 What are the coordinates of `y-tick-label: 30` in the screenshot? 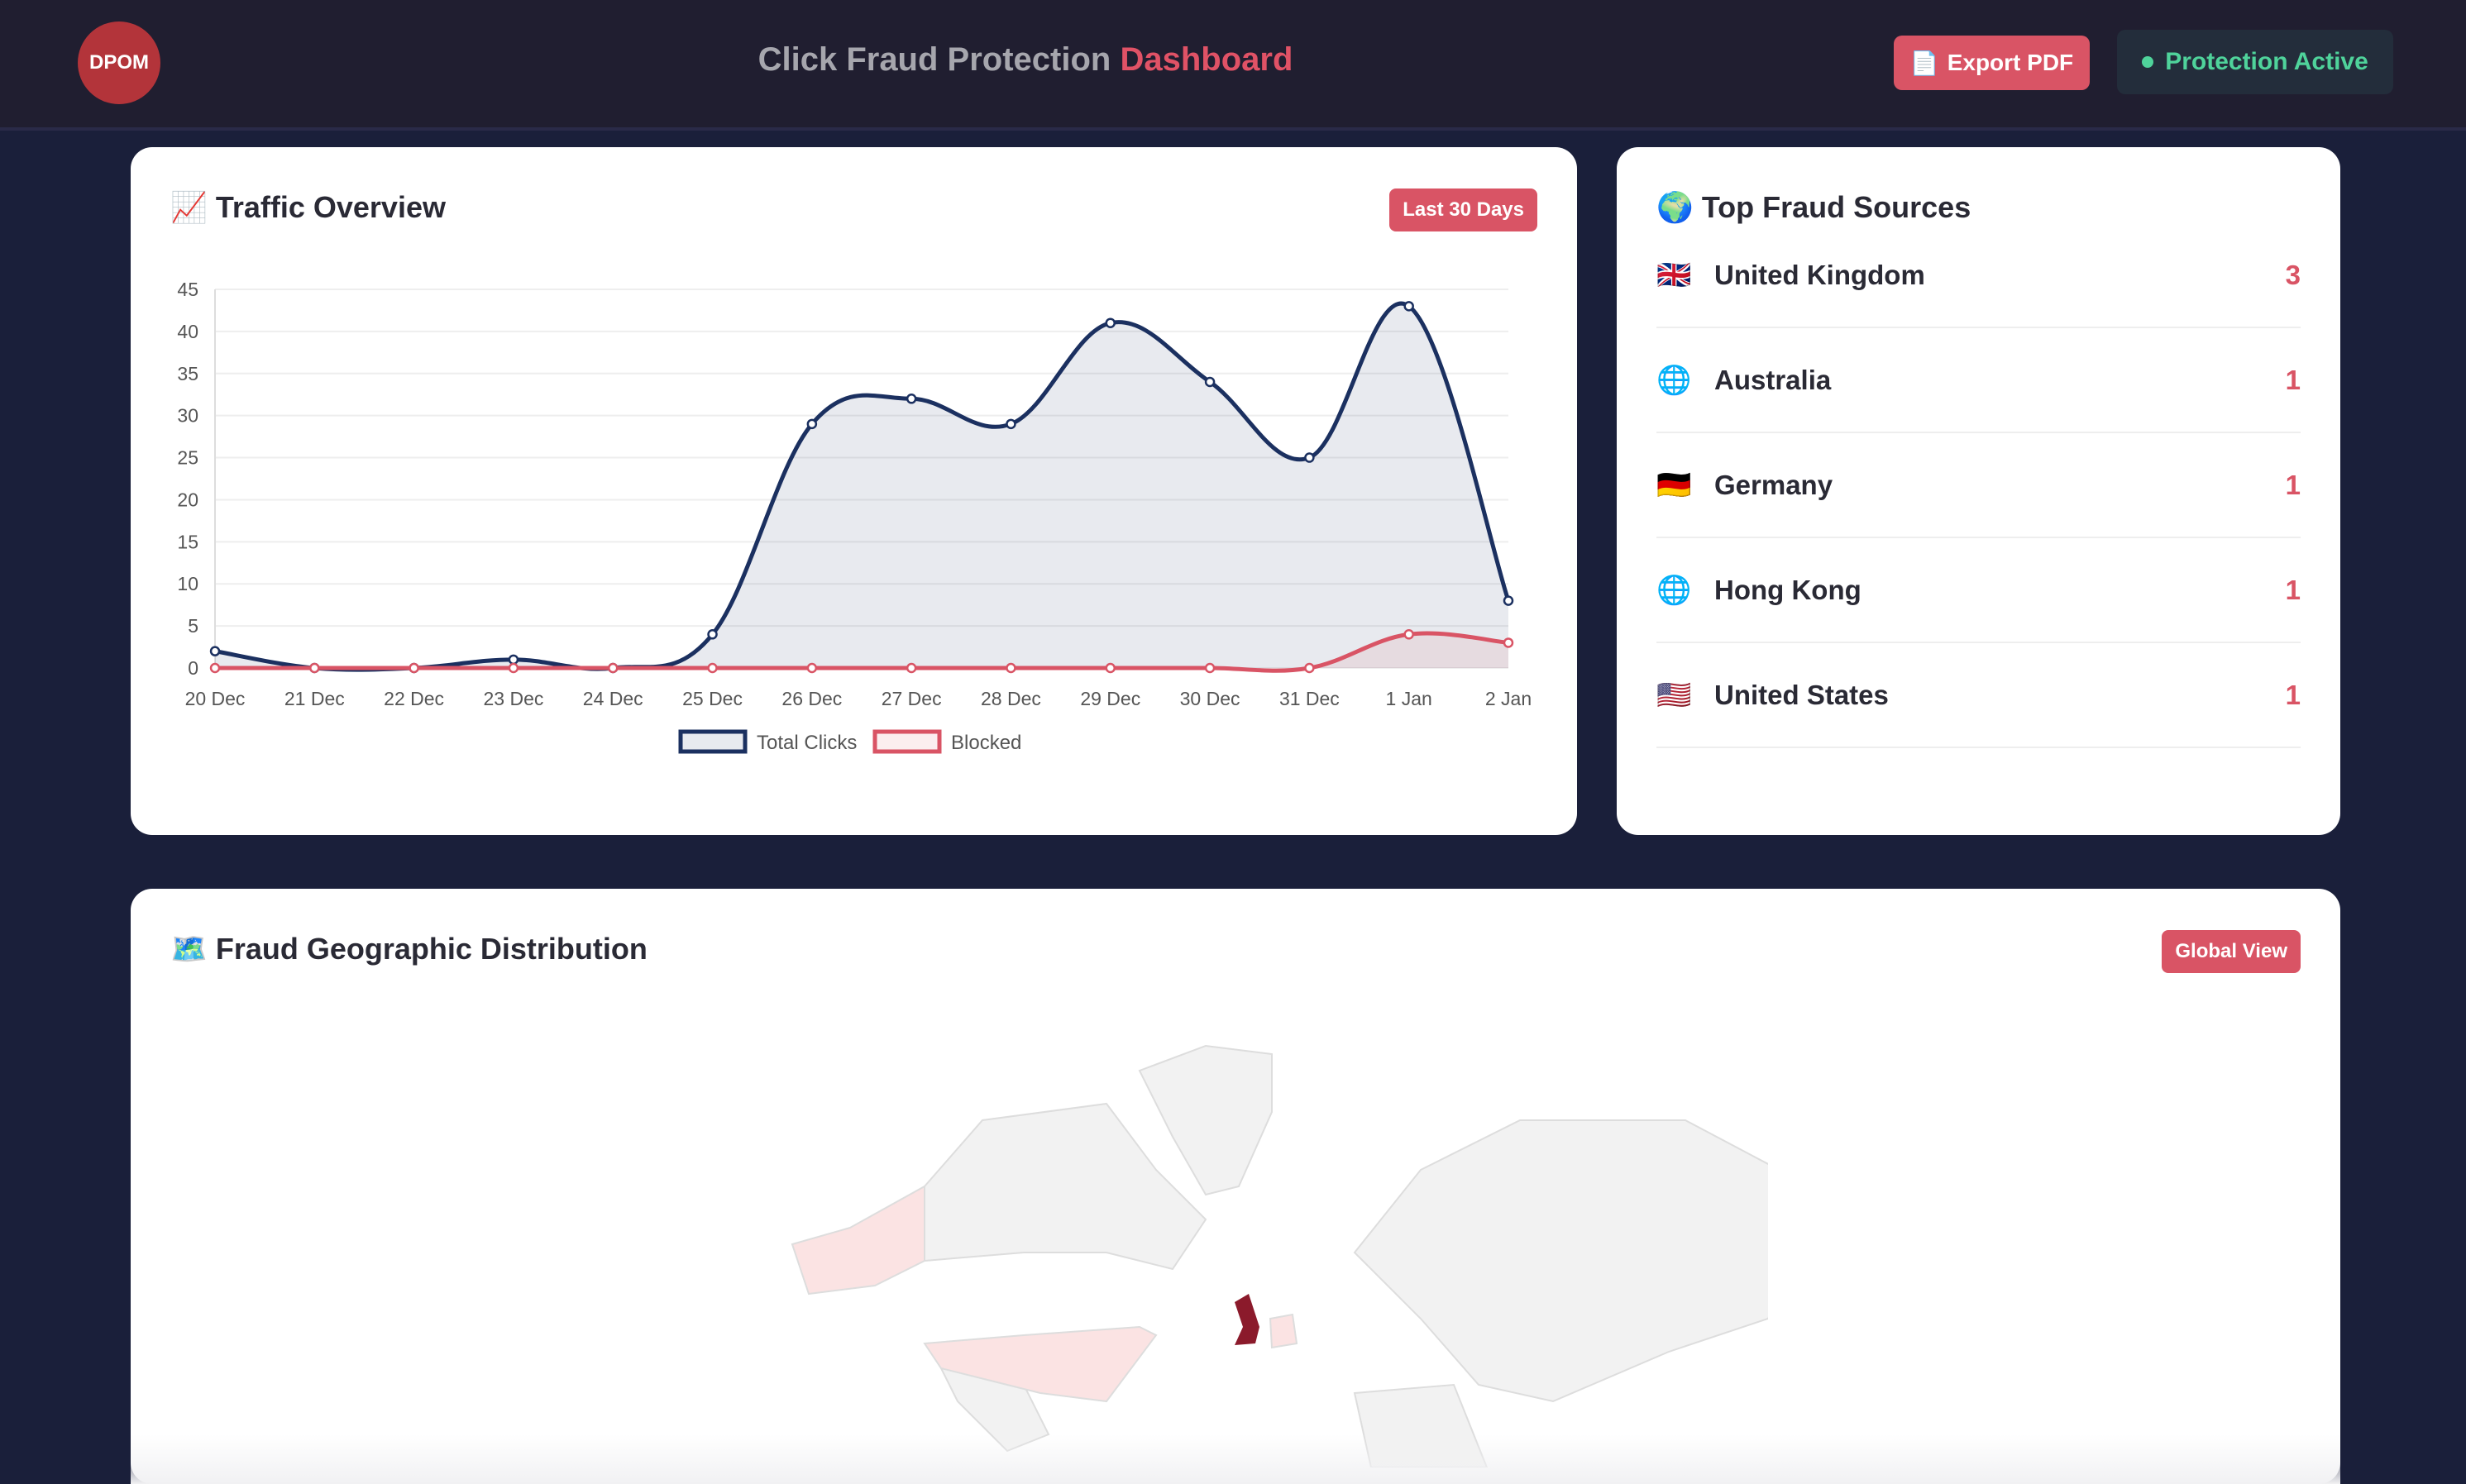 It's located at (187, 416).